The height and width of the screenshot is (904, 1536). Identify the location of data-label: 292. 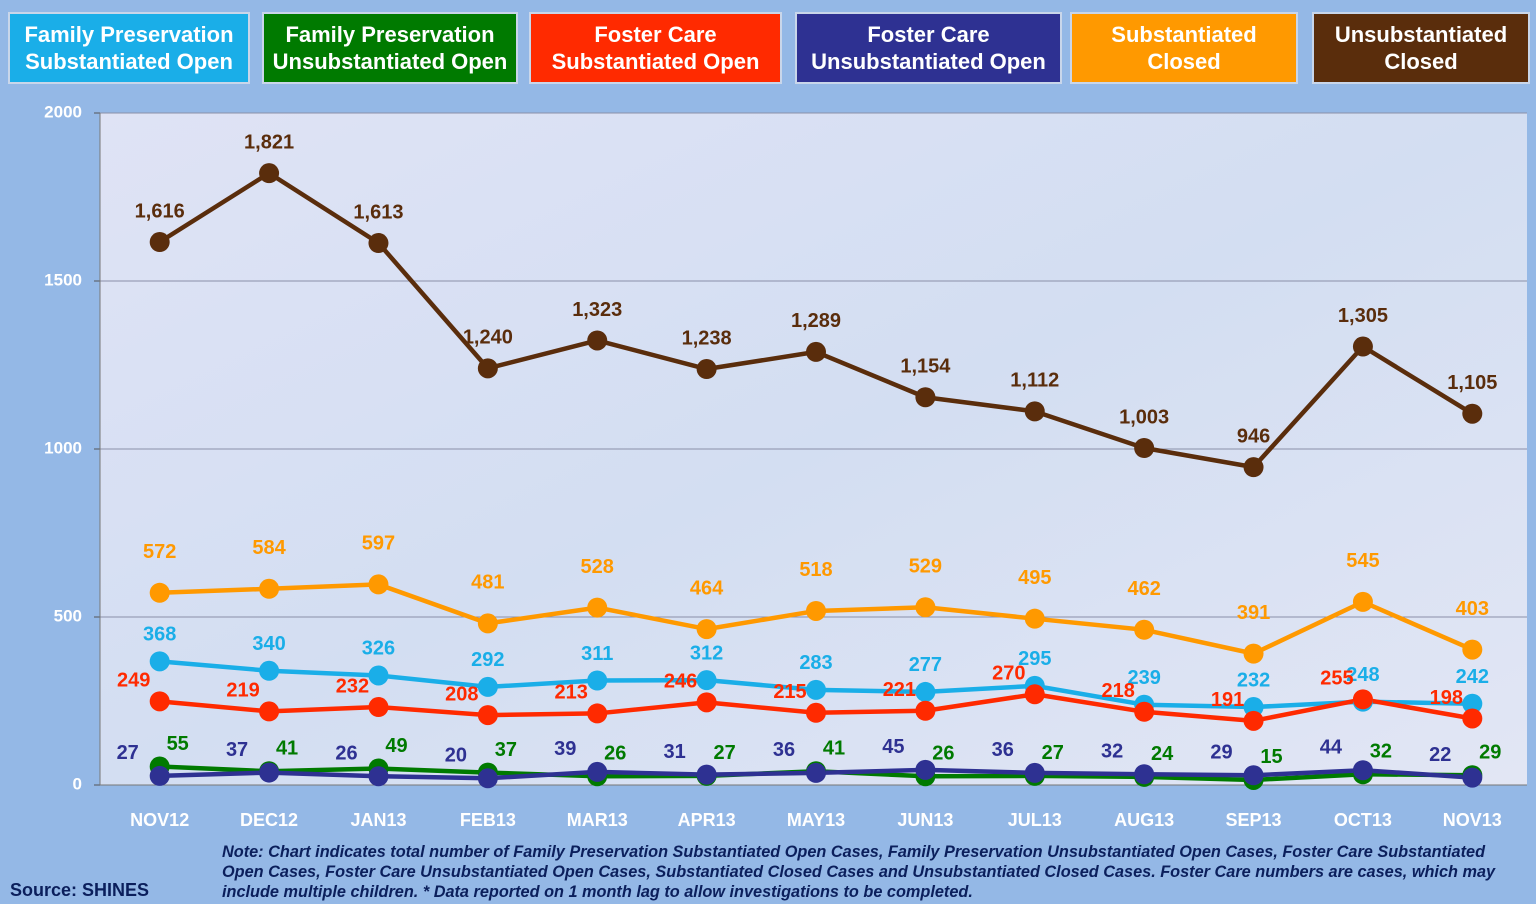
(487, 660).